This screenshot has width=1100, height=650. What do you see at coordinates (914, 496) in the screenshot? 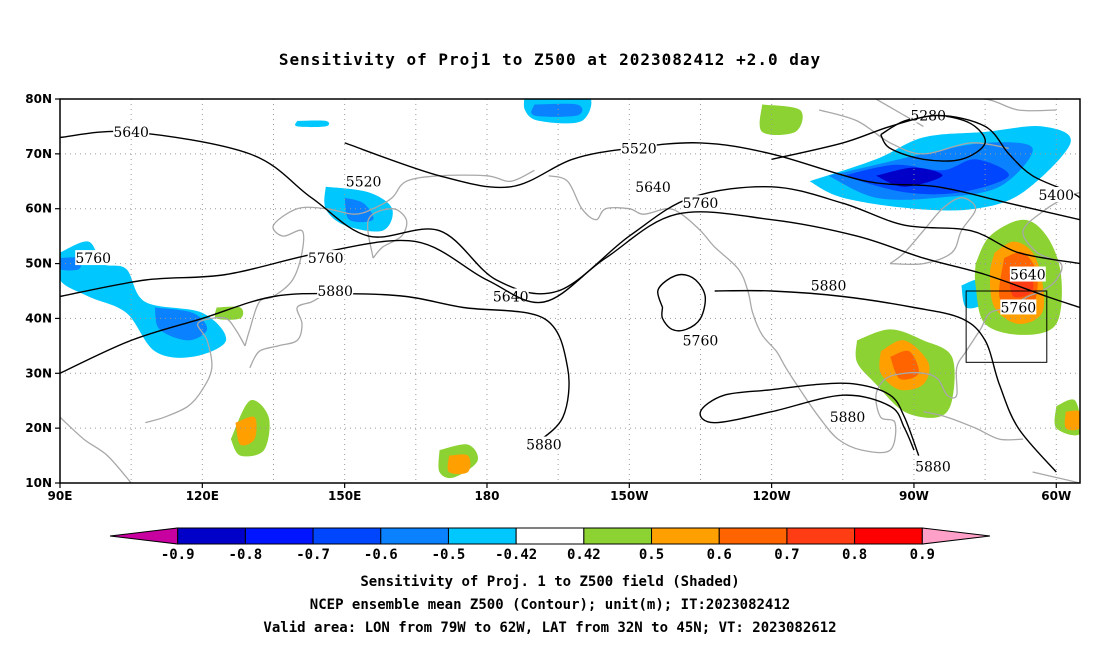
I see `lon-tick-label: 90W` at bounding box center [914, 496].